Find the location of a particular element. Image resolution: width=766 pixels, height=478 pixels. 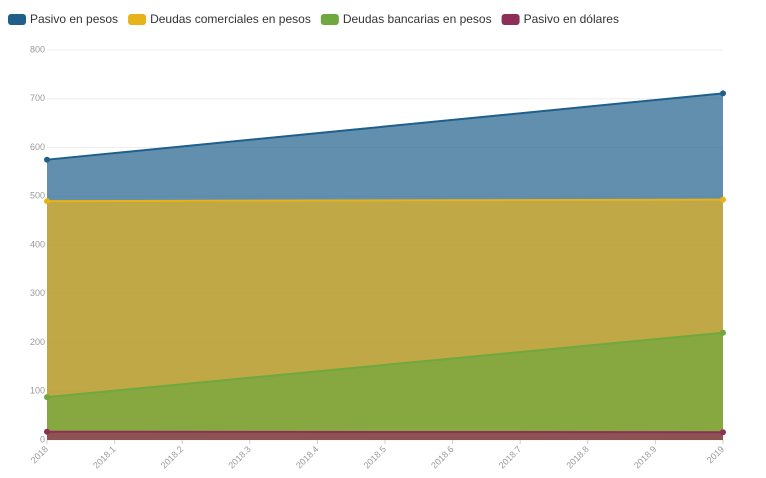

x-tick-label: 2018.6 is located at coordinates (442, 457).